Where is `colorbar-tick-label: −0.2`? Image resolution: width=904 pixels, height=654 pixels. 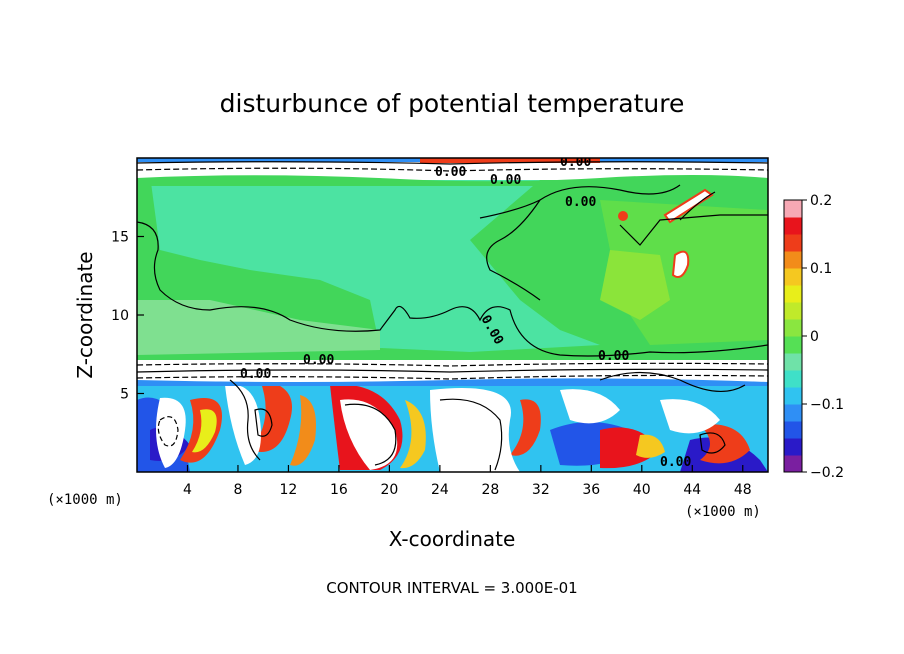 colorbar-tick-label: −0.2 is located at coordinates (827, 473).